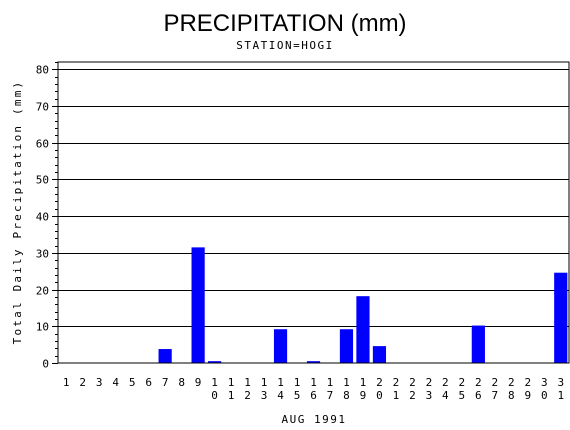  Describe the element at coordinates (284, 45) in the screenshot. I see `chart-subtitle: STATION=HOGI` at that location.